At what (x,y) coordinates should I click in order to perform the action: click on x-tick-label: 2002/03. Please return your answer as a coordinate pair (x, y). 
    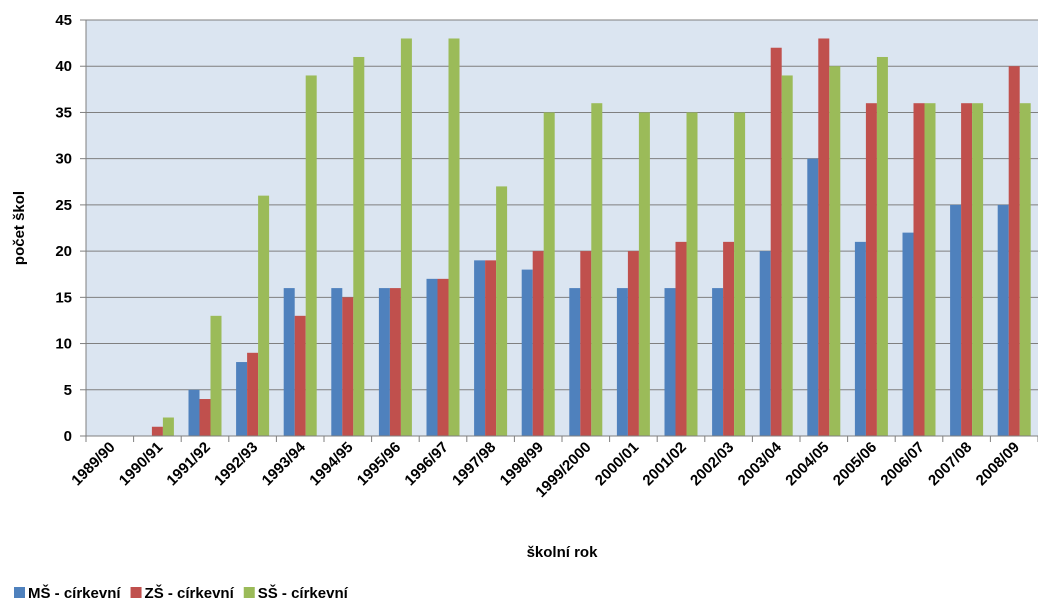
    Looking at the image, I should click on (712, 464).